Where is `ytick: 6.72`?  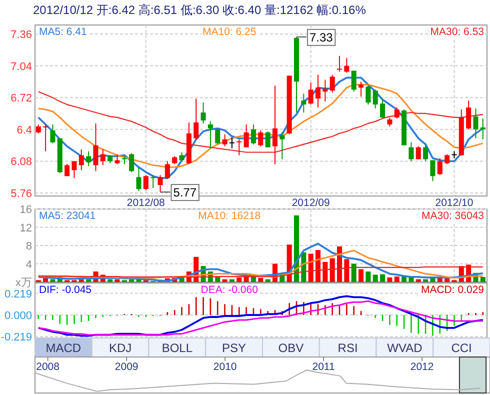 ytick: 6.72 is located at coordinates (21, 98).